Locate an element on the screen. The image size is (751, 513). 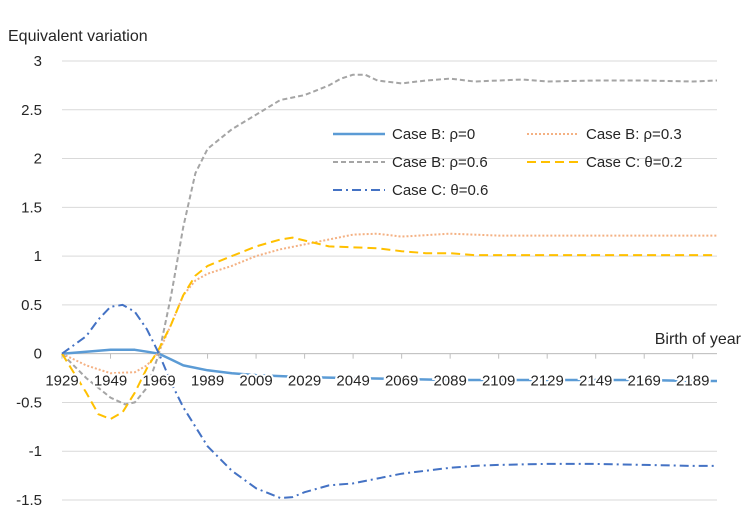
x-tick-label: 2109 is located at coordinates (498, 381).